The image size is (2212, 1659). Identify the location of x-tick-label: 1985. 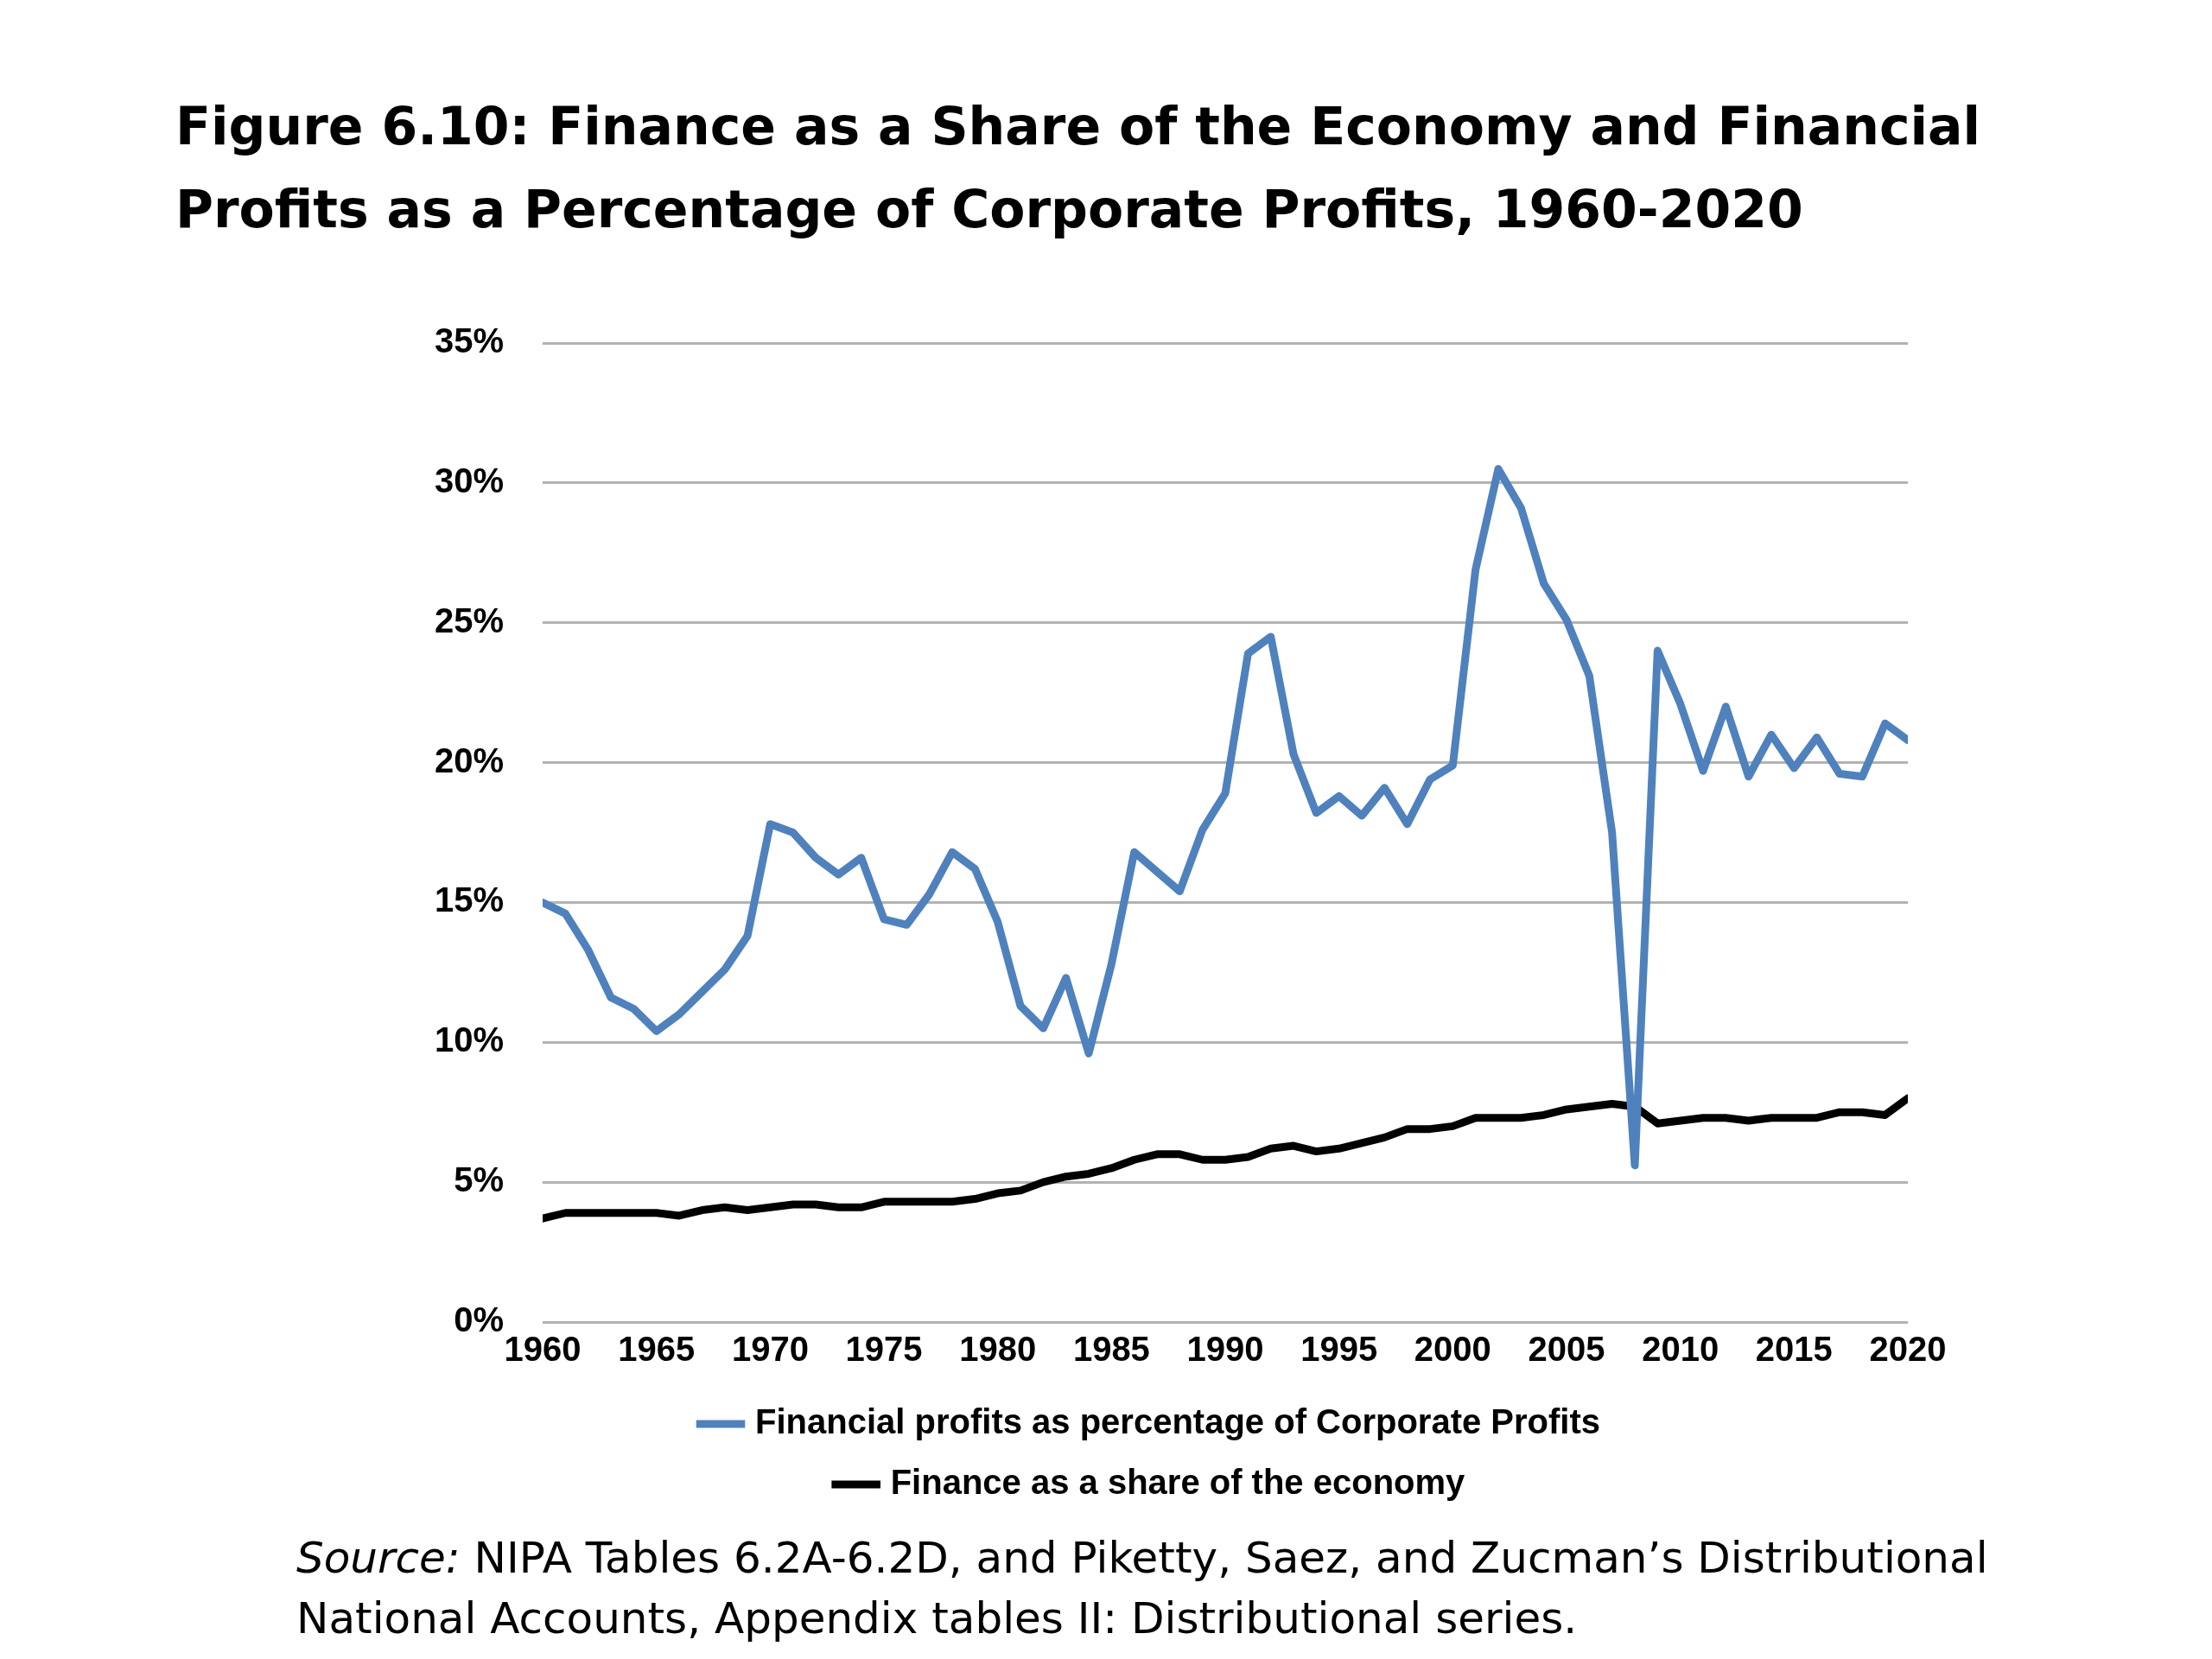
(1111, 1349).